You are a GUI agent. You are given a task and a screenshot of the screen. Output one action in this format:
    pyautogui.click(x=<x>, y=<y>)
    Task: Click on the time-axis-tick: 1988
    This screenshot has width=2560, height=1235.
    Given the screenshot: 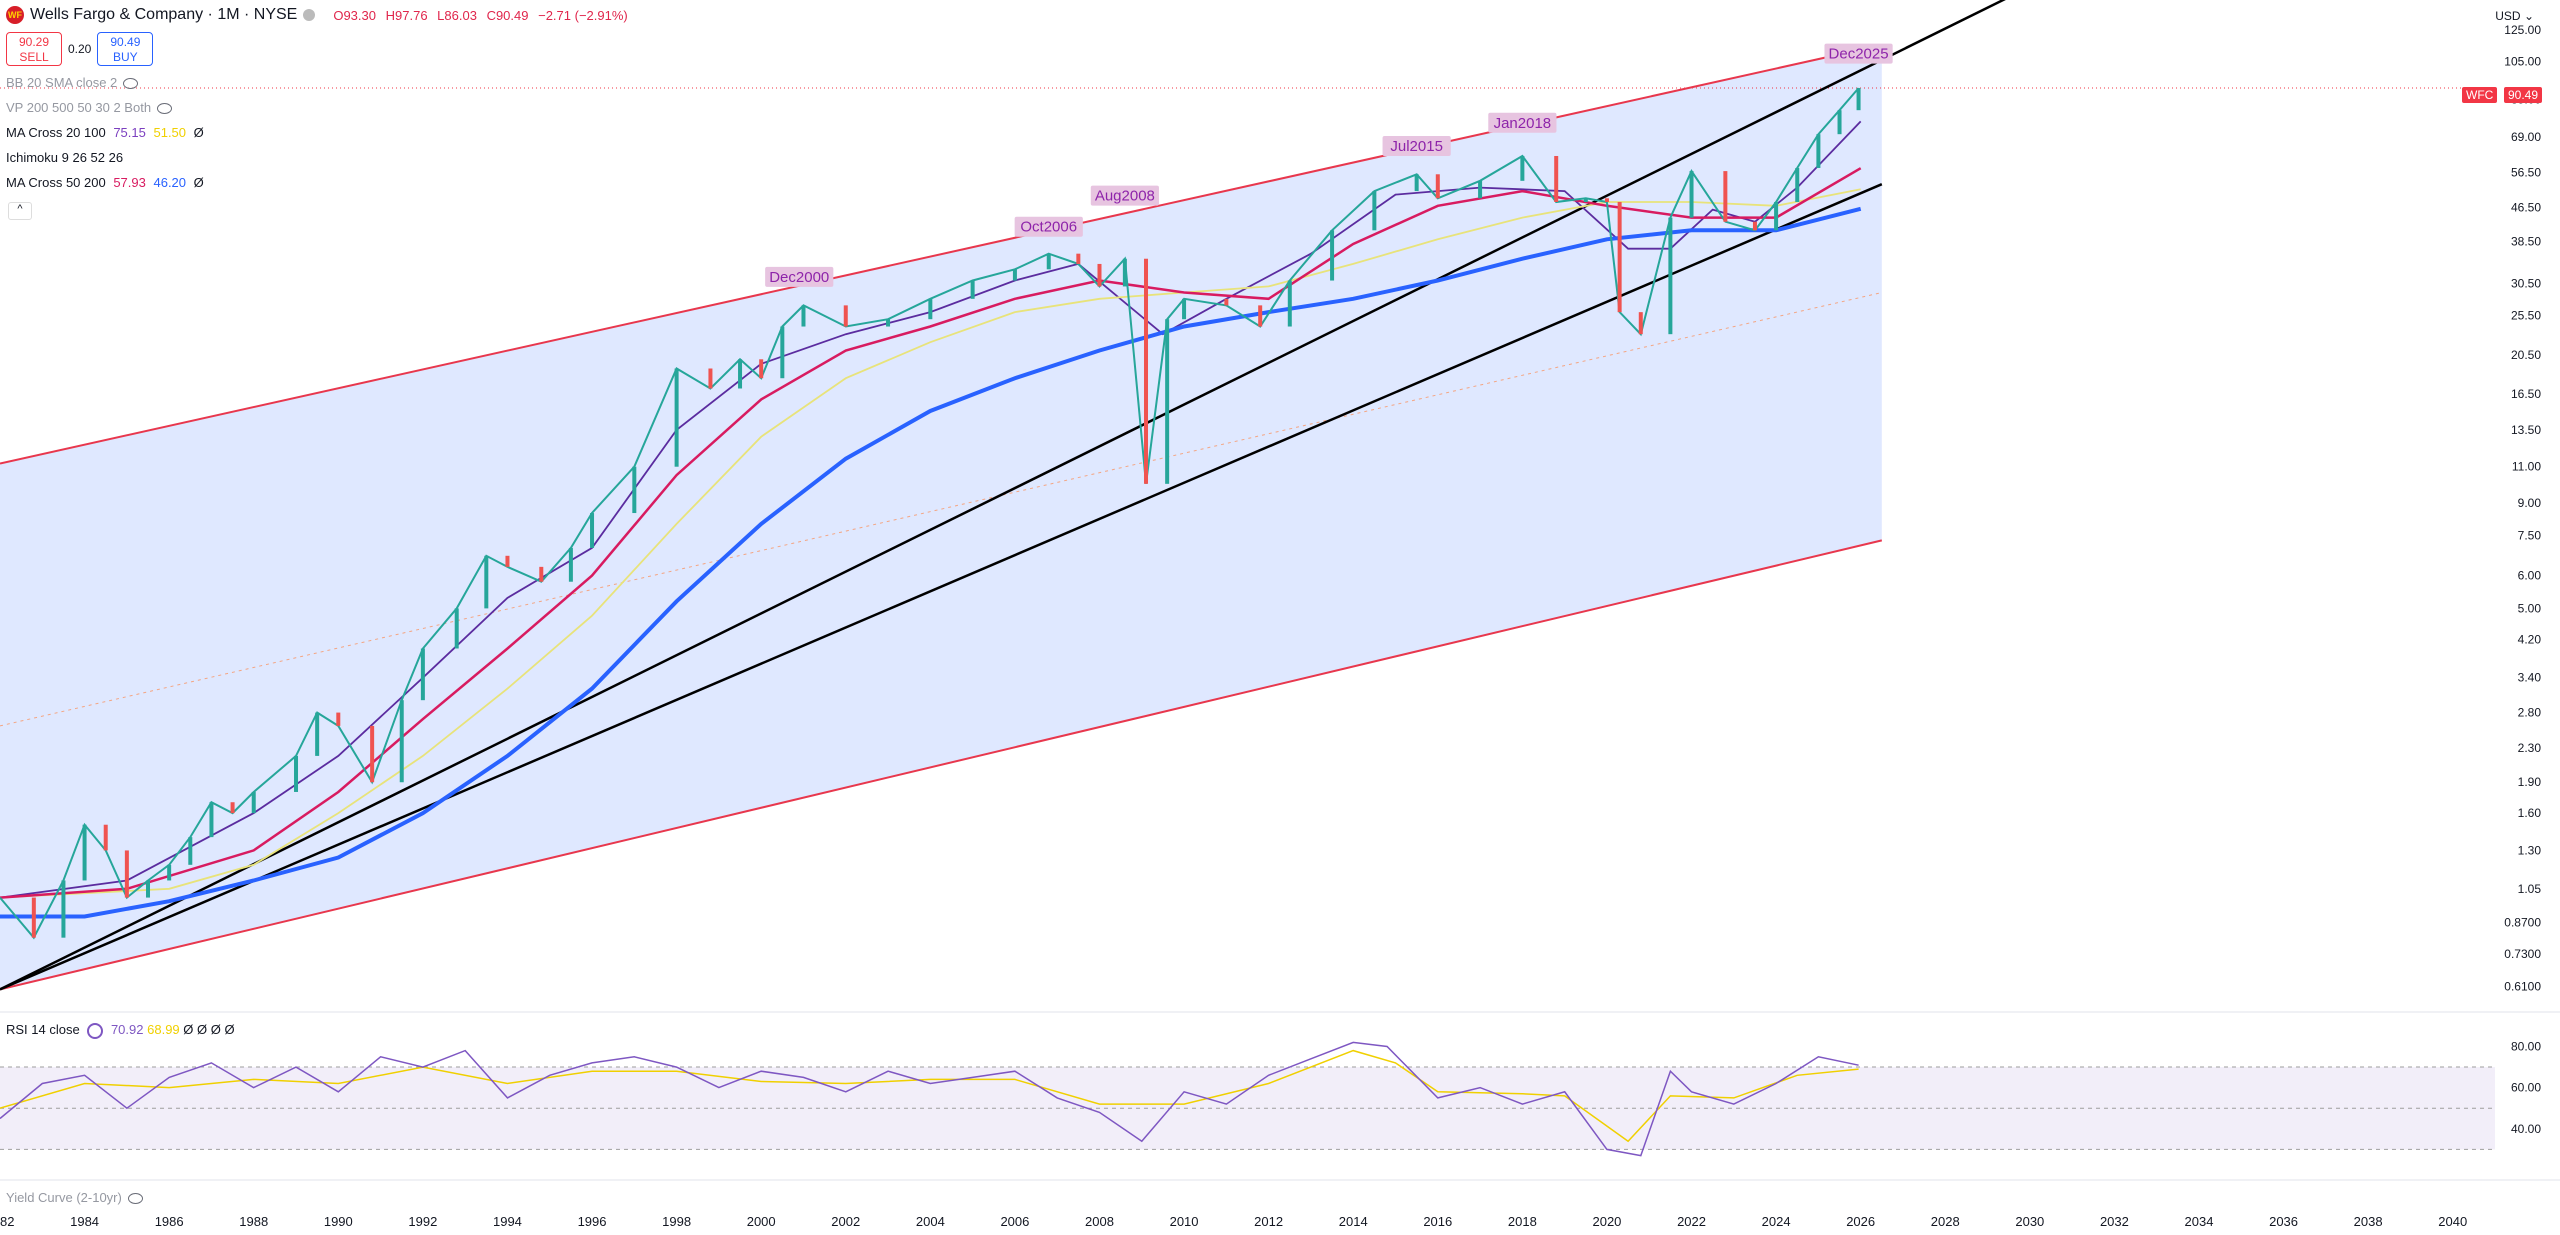 What is the action you would take?
    pyautogui.click(x=253, y=1221)
    